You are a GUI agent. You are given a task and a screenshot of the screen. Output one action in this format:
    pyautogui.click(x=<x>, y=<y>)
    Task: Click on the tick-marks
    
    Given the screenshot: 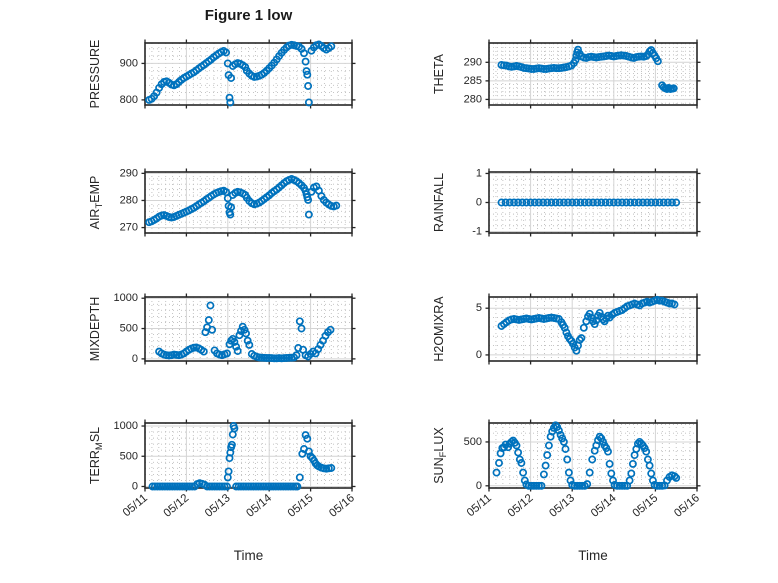 What is the action you would take?
    pyautogui.click(x=593, y=202)
    